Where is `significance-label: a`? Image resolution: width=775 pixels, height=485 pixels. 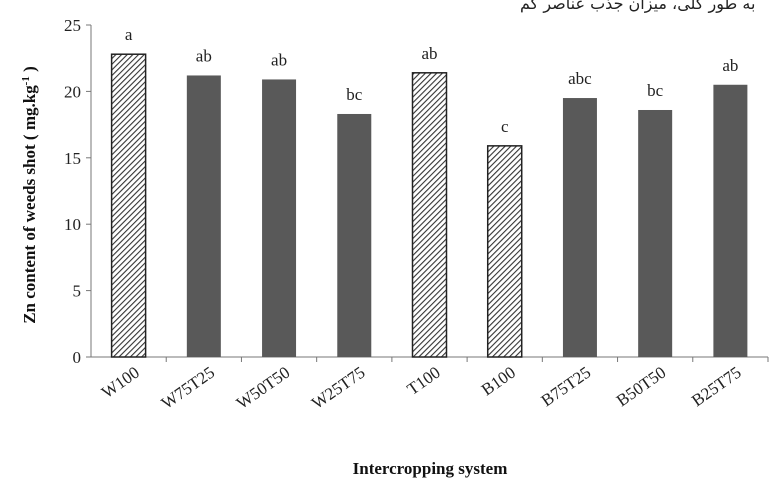
significance-label: a is located at coordinates (129, 34).